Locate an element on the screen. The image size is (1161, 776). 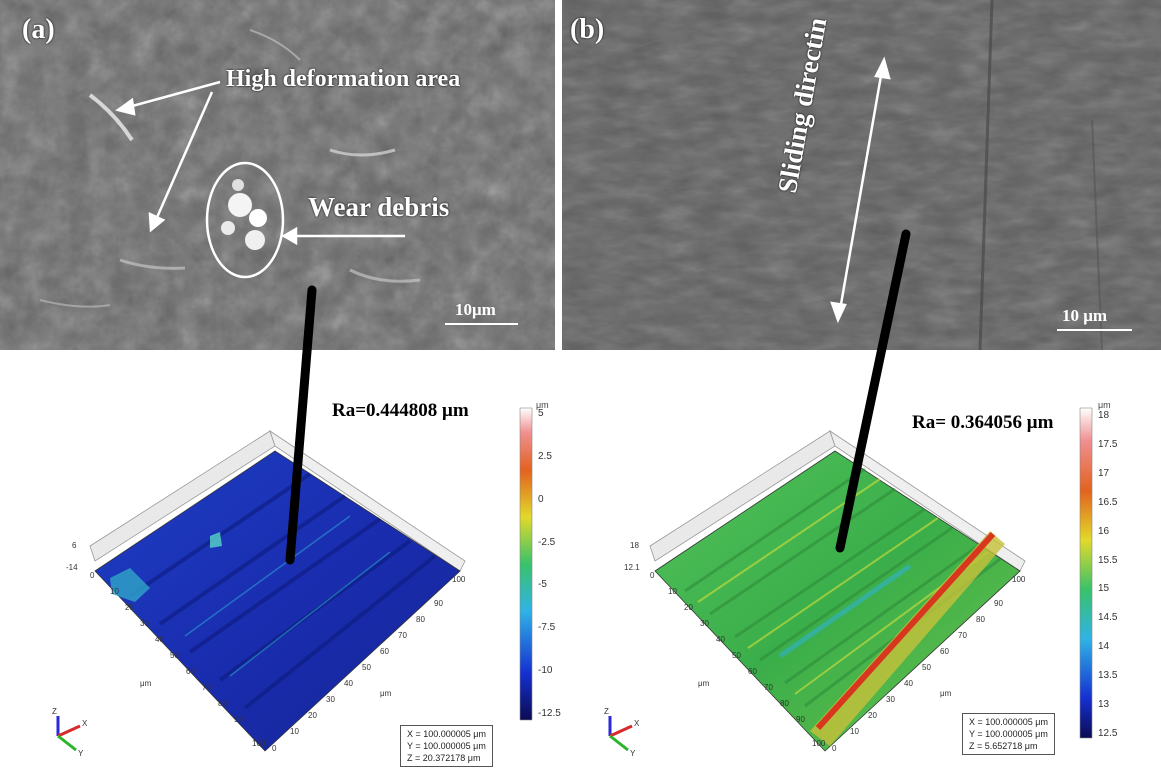
colorbar-b-tick: 17 is located at coordinates (1104, 473).